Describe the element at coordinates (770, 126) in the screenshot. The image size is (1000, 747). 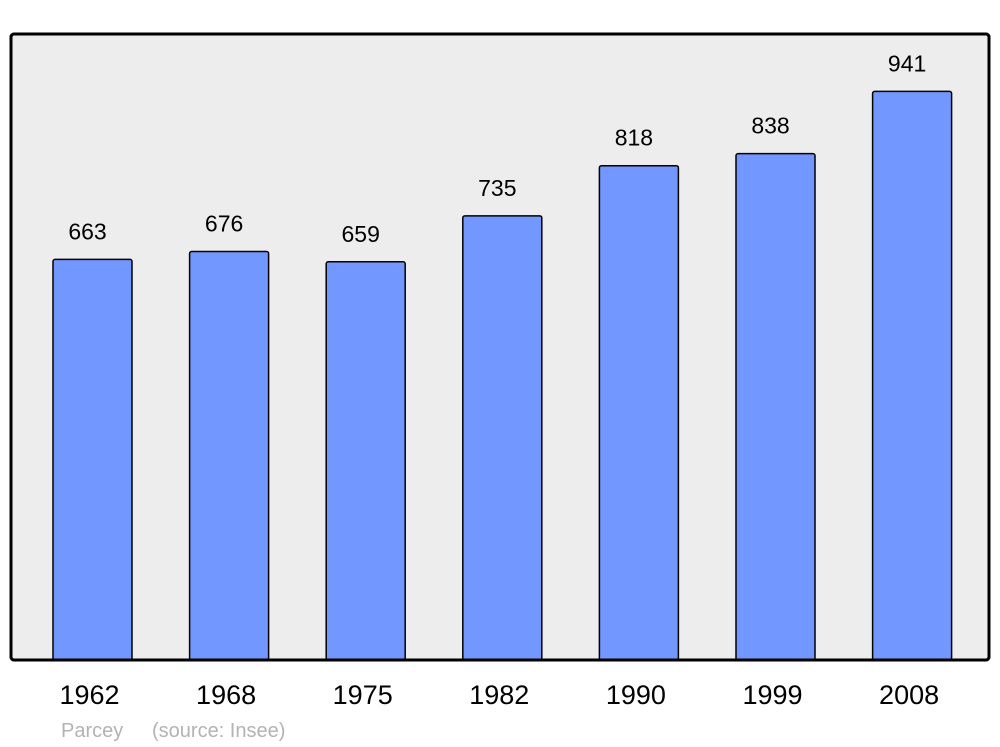
I see `data-label-1999: 838` at that location.